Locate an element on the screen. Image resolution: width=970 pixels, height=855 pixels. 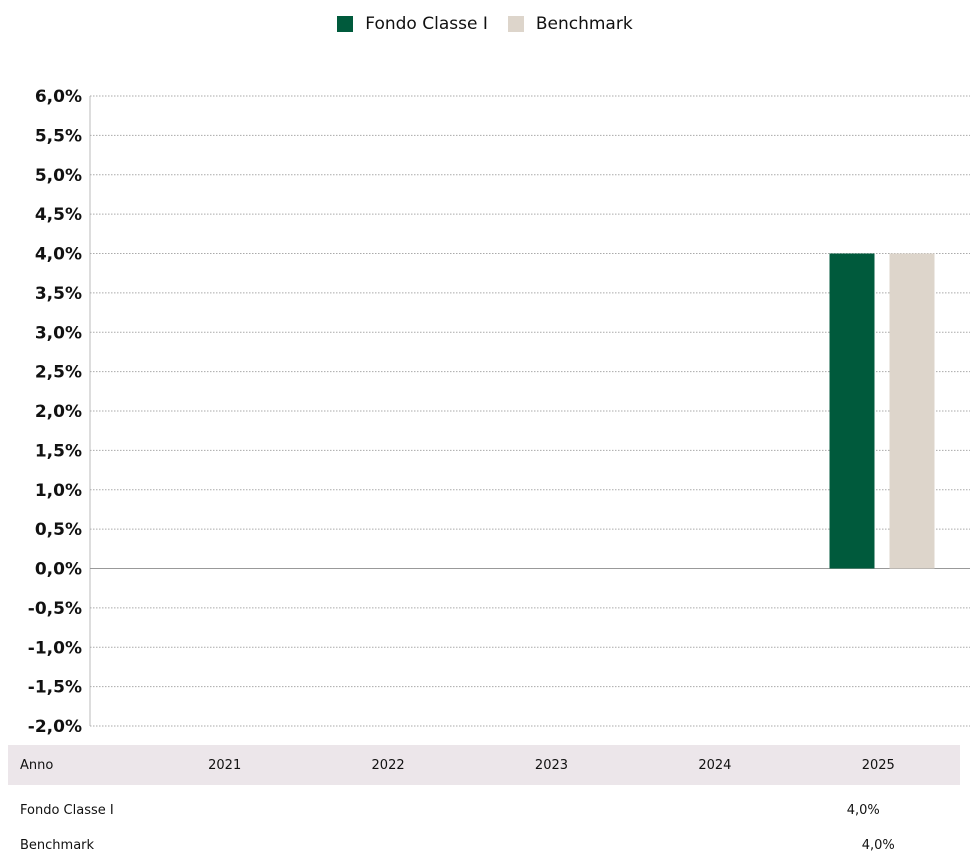
chart-legend: Fondo Classe I Benchmark is located at coordinates (485, 24).